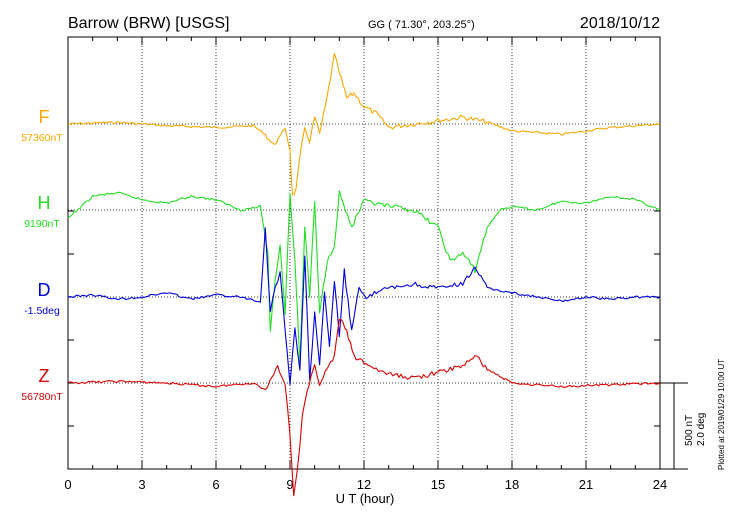 This screenshot has width=730, height=520. What do you see at coordinates (701, 429) in the screenshot?
I see `scale-note-deg: 2.0 deg` at bounding box center [701, 429].